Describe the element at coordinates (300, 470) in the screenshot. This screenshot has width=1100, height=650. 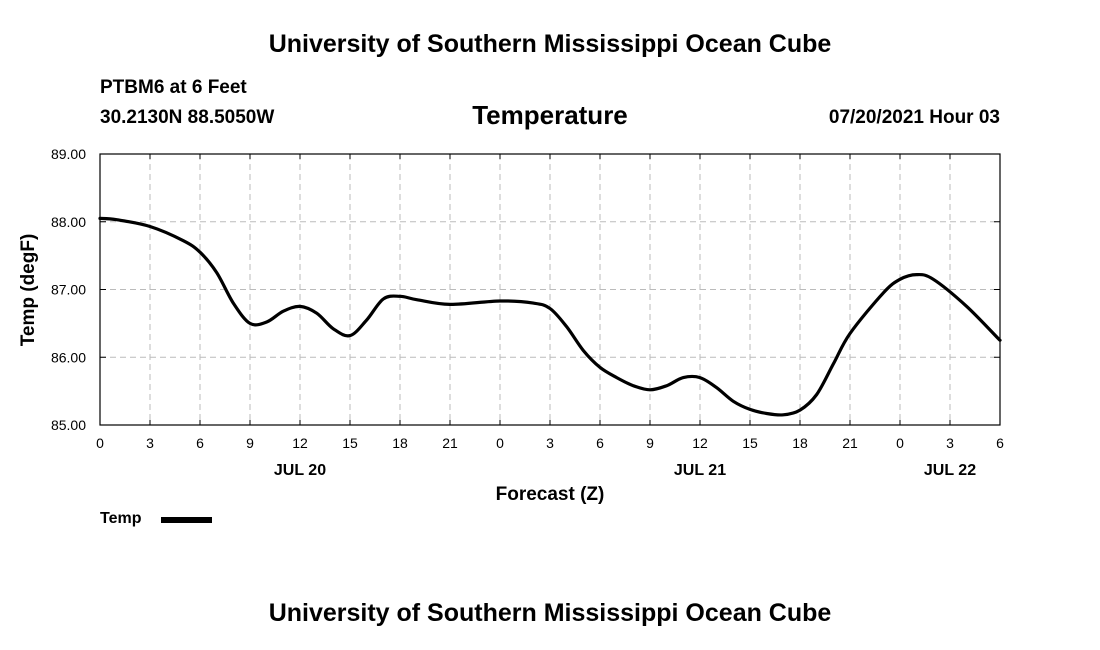
I see `date-label: JUL 20` at that location.